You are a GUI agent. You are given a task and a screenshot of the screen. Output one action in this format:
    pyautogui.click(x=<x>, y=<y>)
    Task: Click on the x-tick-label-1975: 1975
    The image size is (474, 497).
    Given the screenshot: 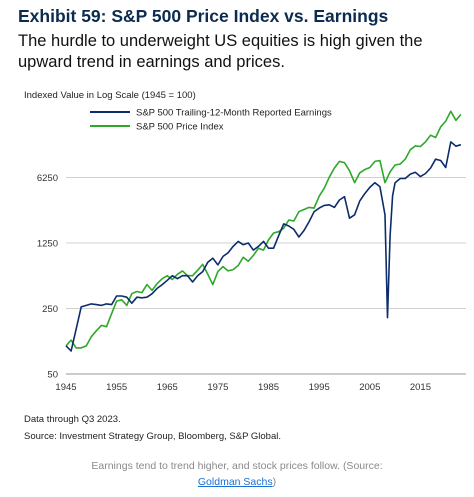 What is the action you would take?
    pyautogui.click(x=217, y=387)
    